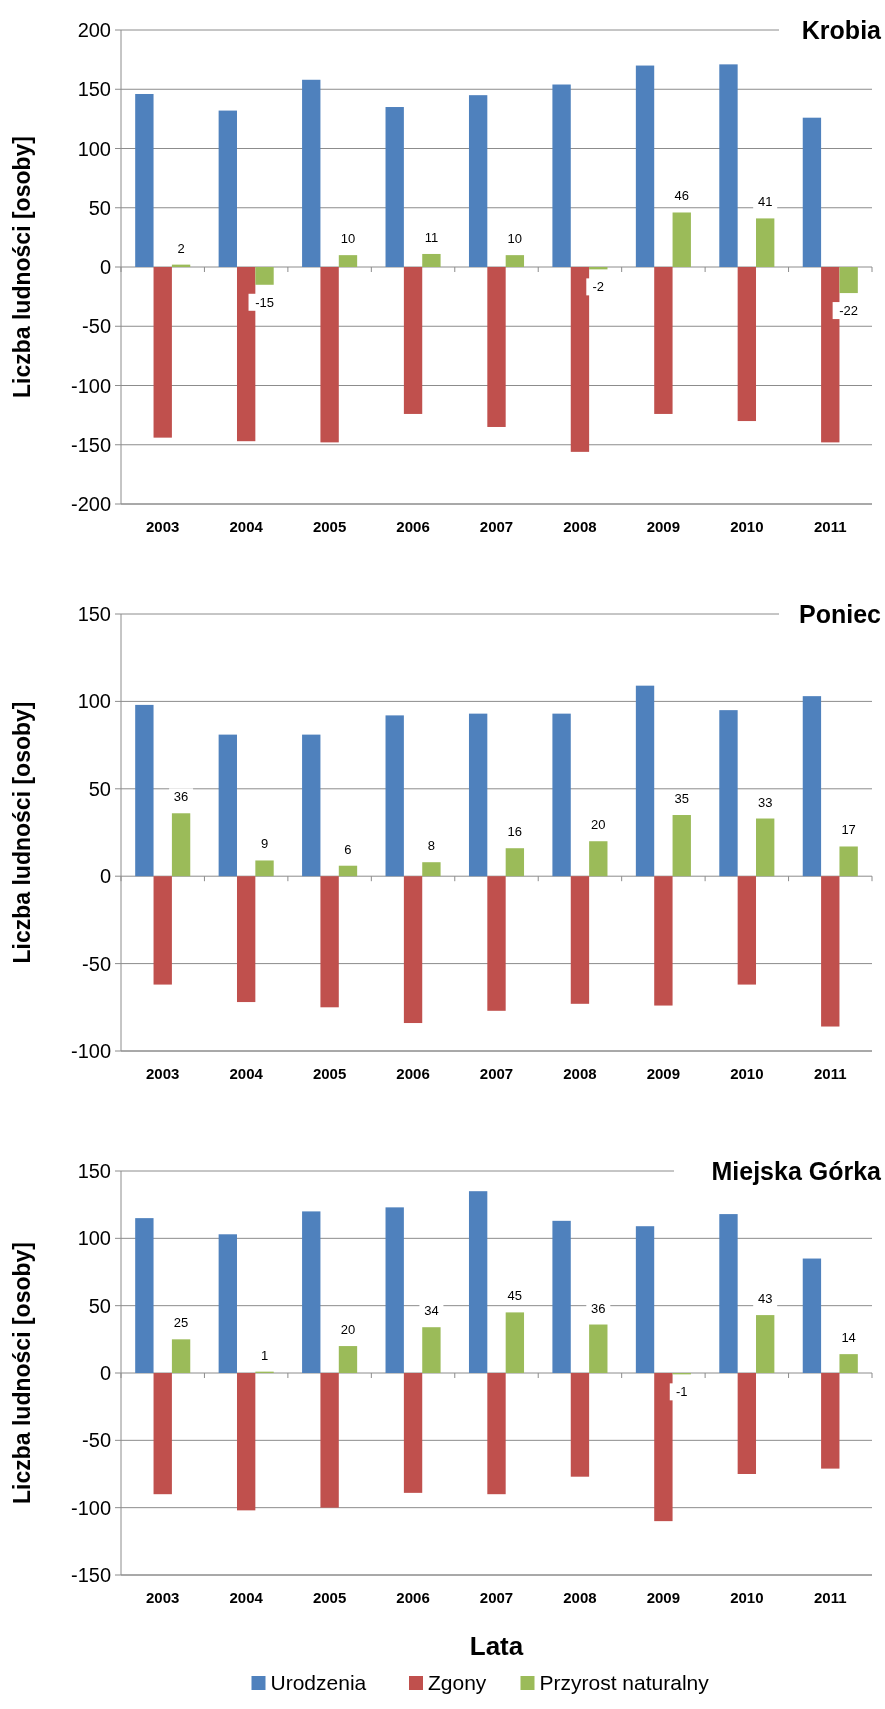 This screenshot has width=885, height=1709. What do you see at coordinates (849, 311) in the screenshot?
I see `data-label: -22` at bounding box center [849, 311].